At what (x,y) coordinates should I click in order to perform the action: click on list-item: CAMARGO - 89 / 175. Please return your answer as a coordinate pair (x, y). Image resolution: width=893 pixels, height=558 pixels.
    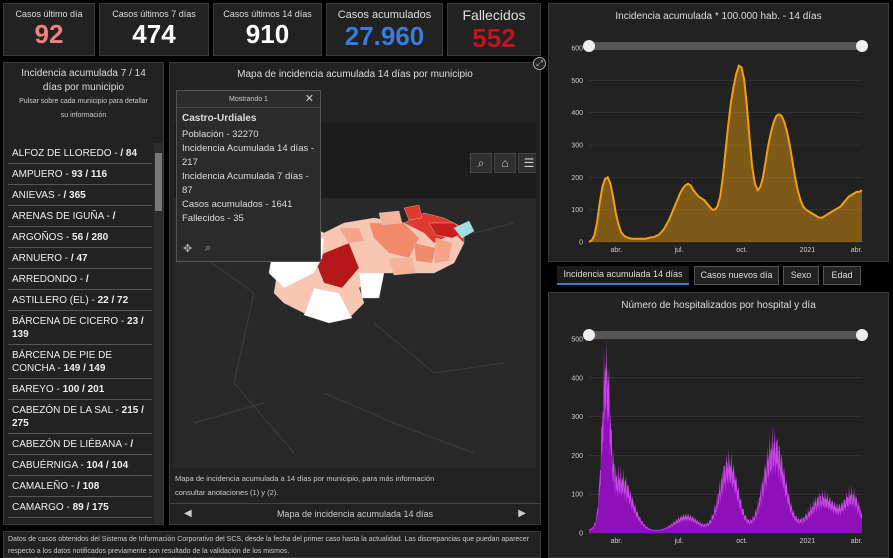
    Looking at the image, I should click on (80, 507).